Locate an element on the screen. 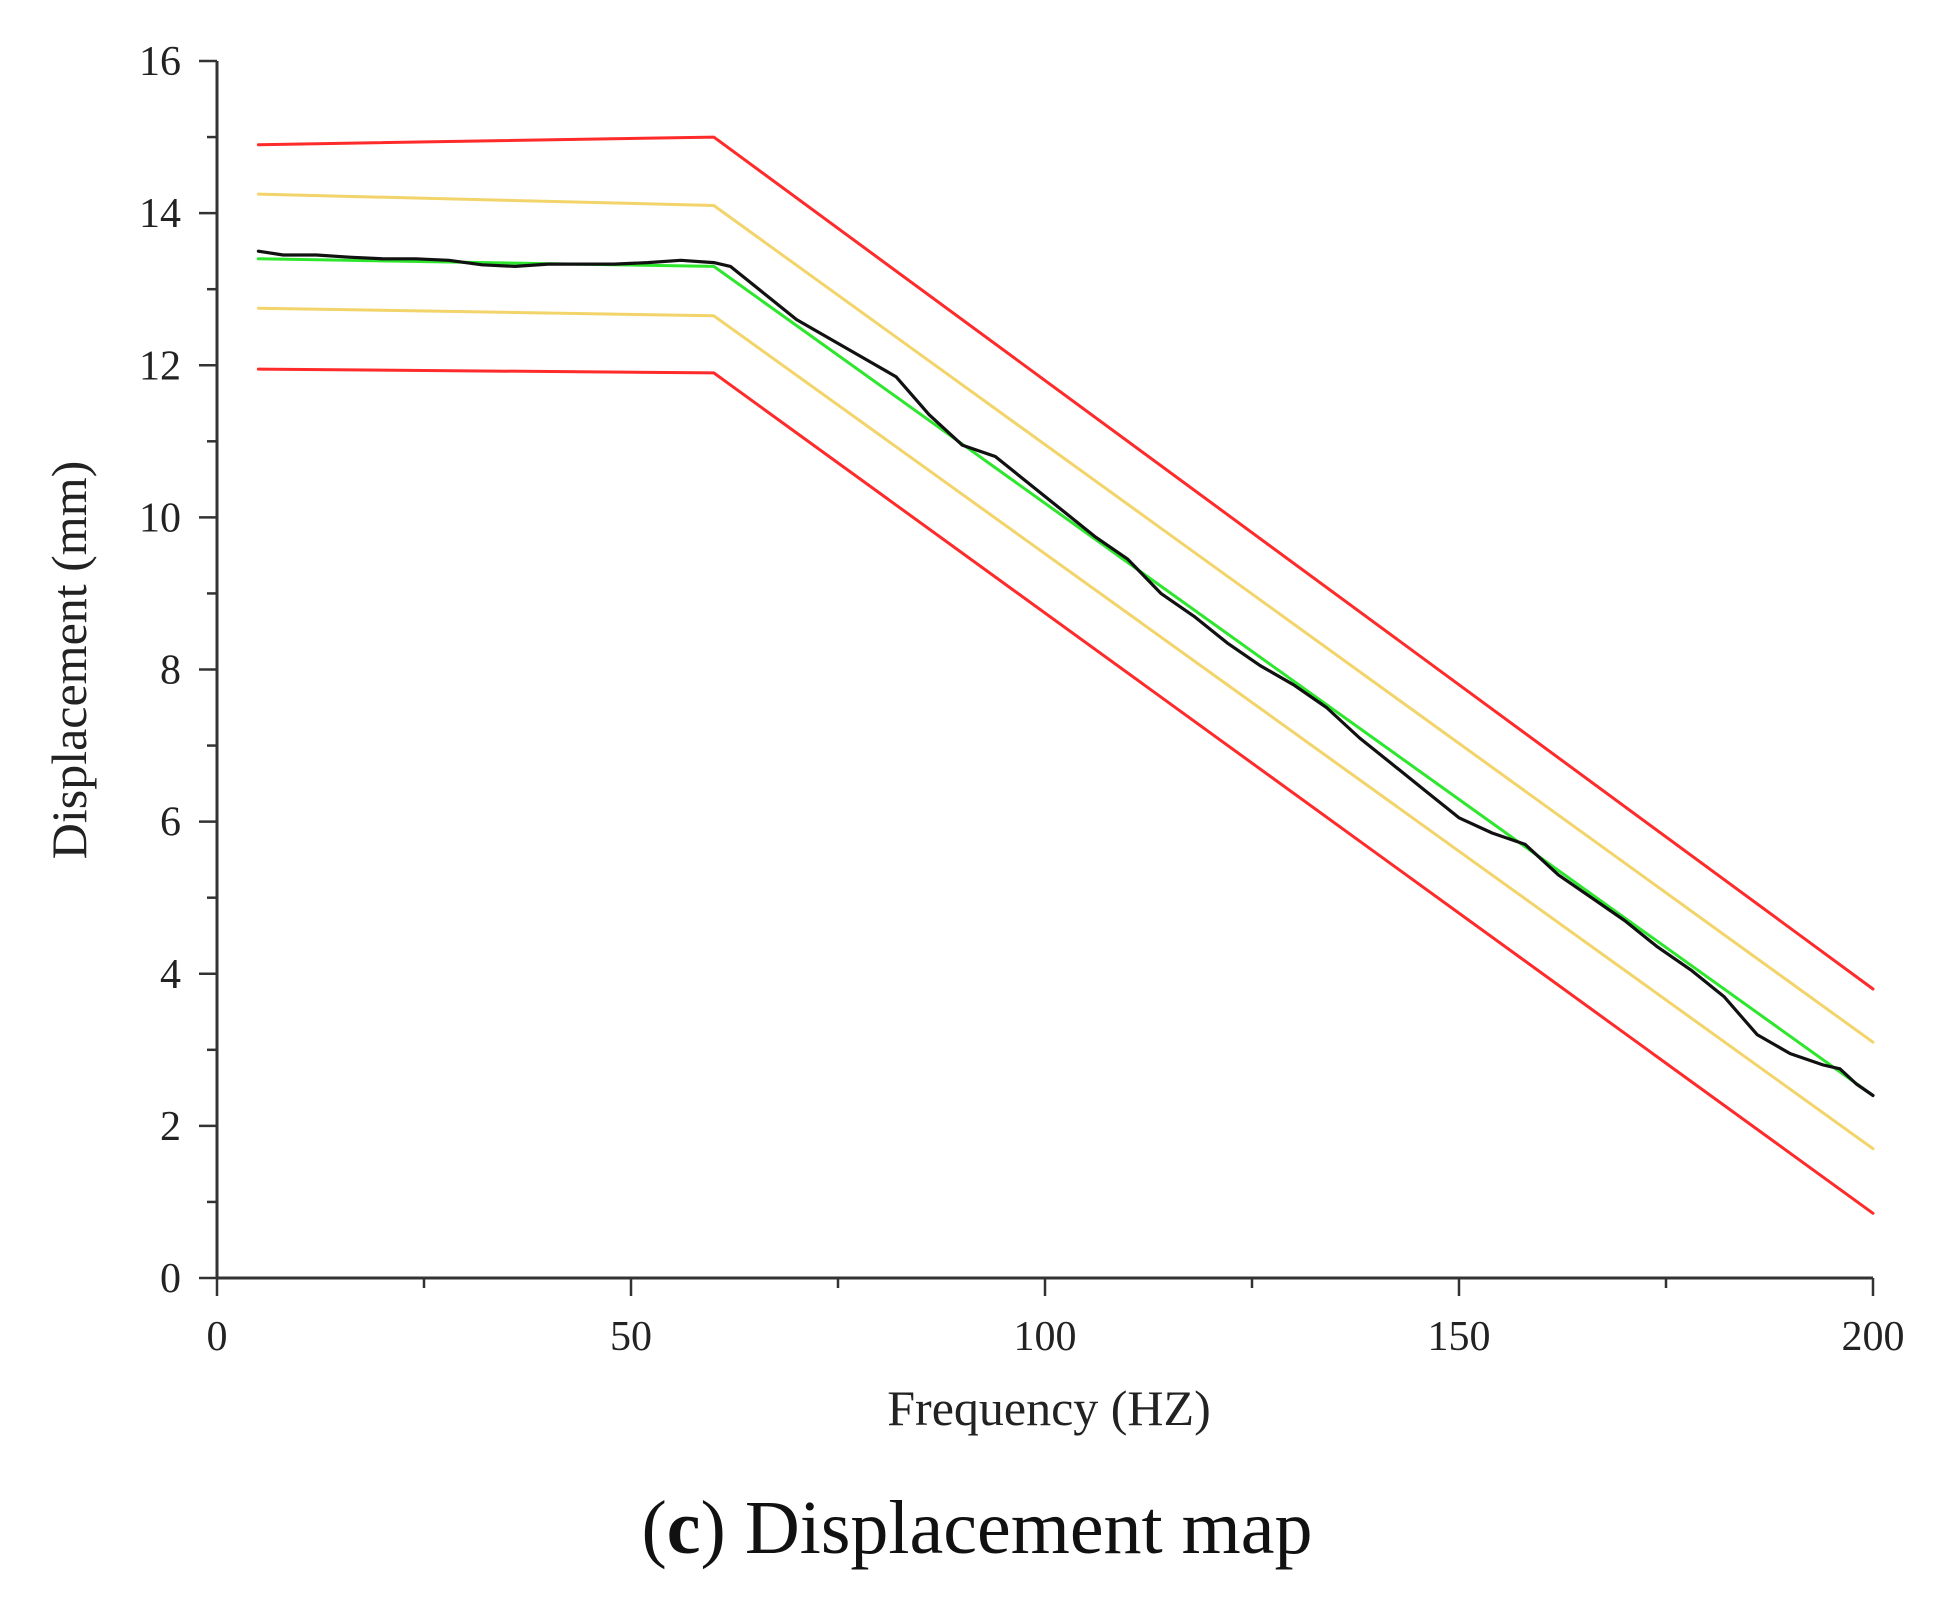 The width and height of the screenshot is (1954, 1621). y-tick-label: 6 is located at coordinates (170, 823).